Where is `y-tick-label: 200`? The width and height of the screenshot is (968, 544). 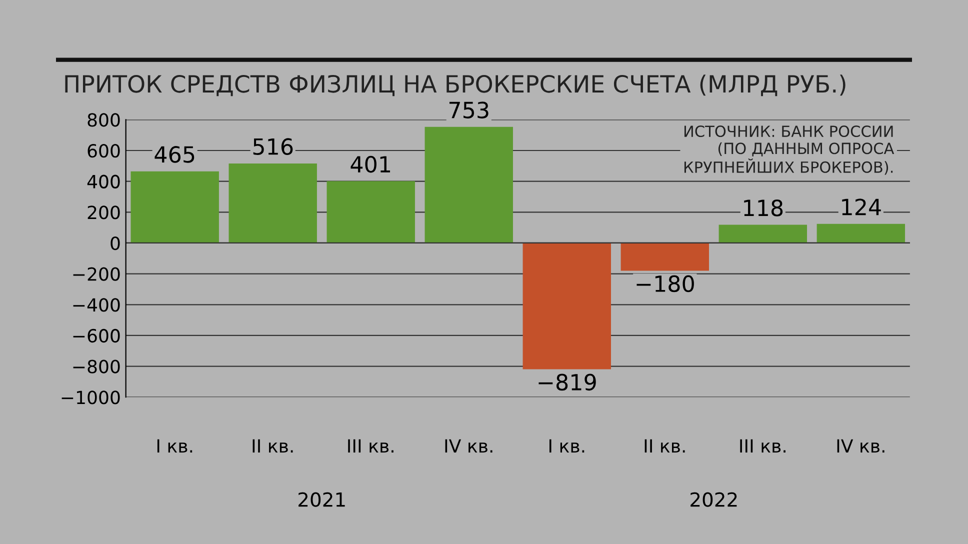
y-tick-label: 200 is located at coordinates (104, 213).